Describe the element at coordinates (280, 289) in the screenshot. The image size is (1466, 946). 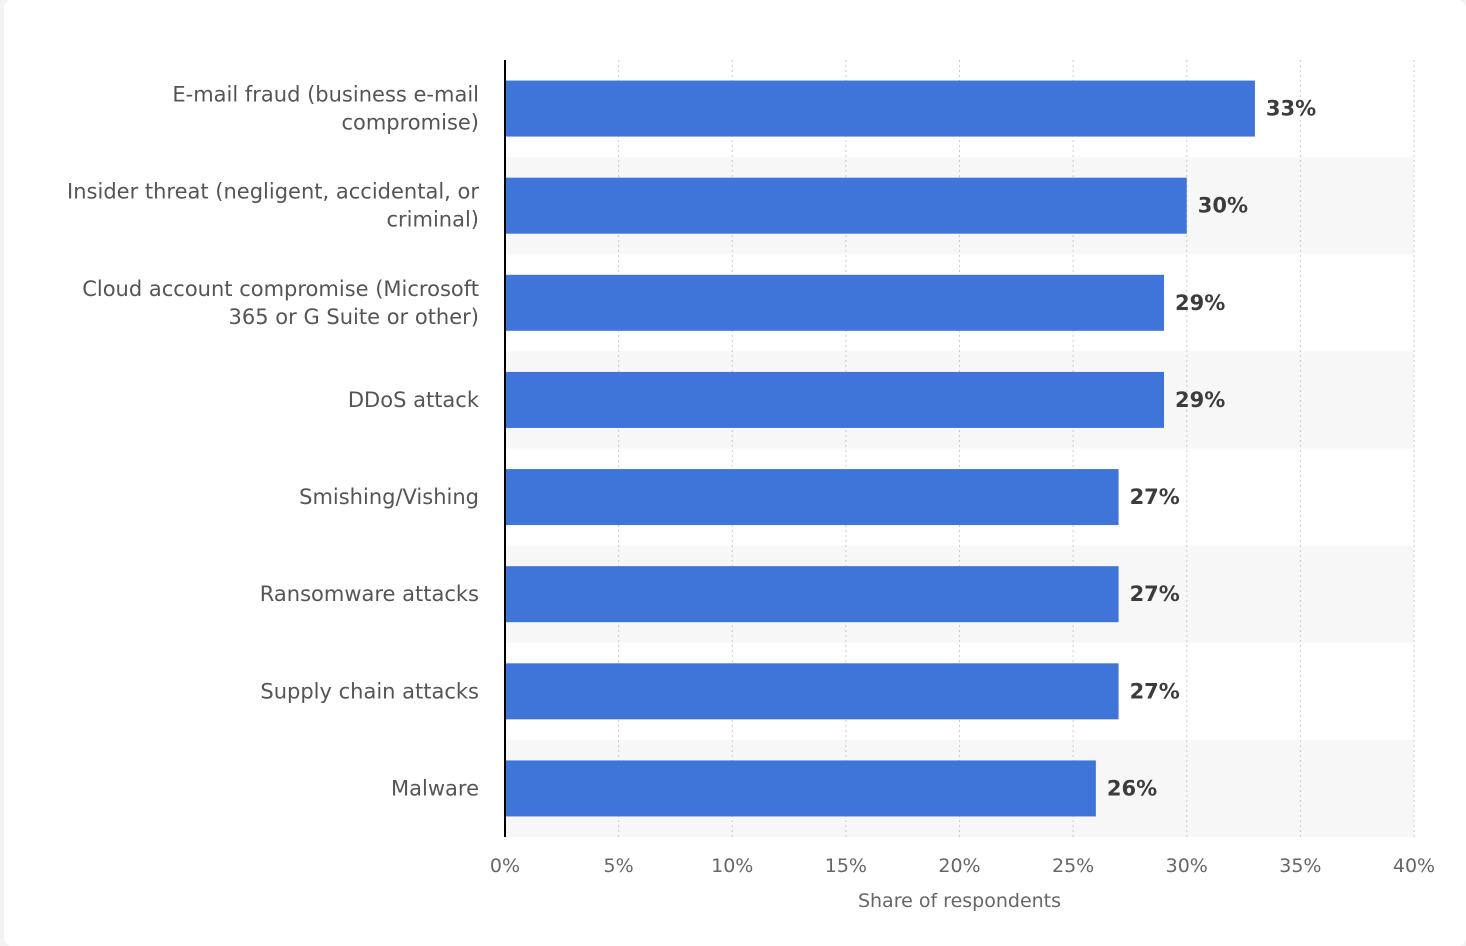
I see `category-label-line: Cloud account compromise (Microsoft` at that location.